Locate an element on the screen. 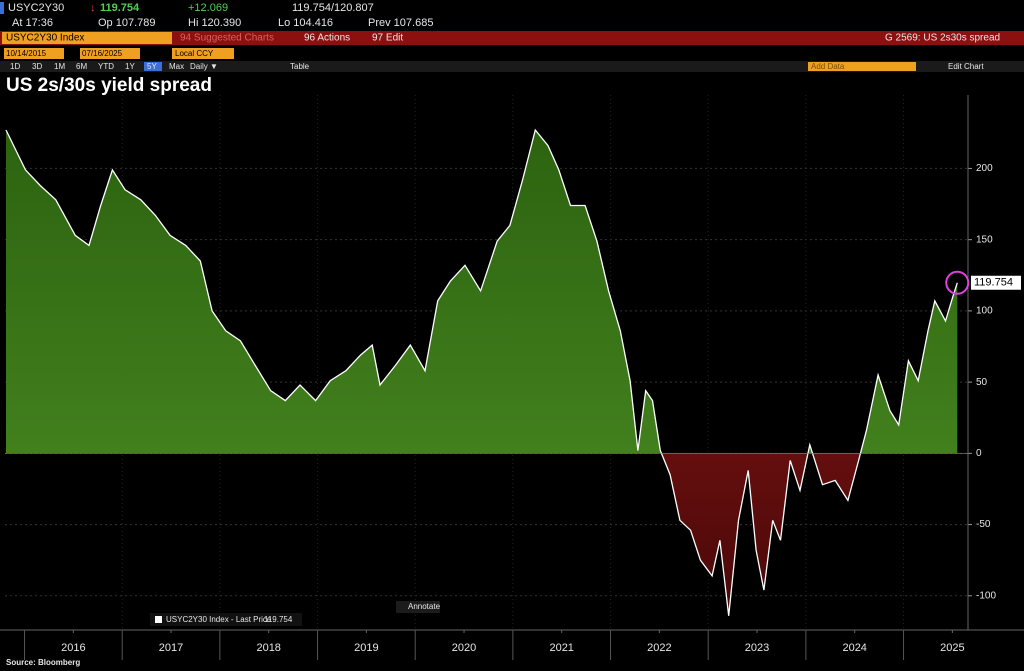  y-tick-label: 200 is located at coordinates (984, 168).